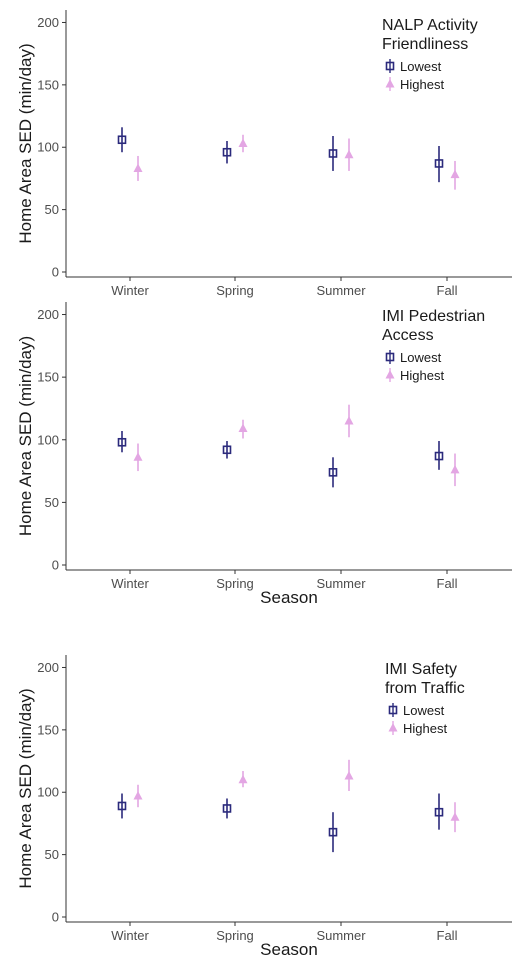 This screenshot has width=528, height=971. What do you see at coordinates (430, 54) in the screenshot?
I see `legend: NALP Activity Friendliness Lowest Highest` at bounding box center [430, 54].